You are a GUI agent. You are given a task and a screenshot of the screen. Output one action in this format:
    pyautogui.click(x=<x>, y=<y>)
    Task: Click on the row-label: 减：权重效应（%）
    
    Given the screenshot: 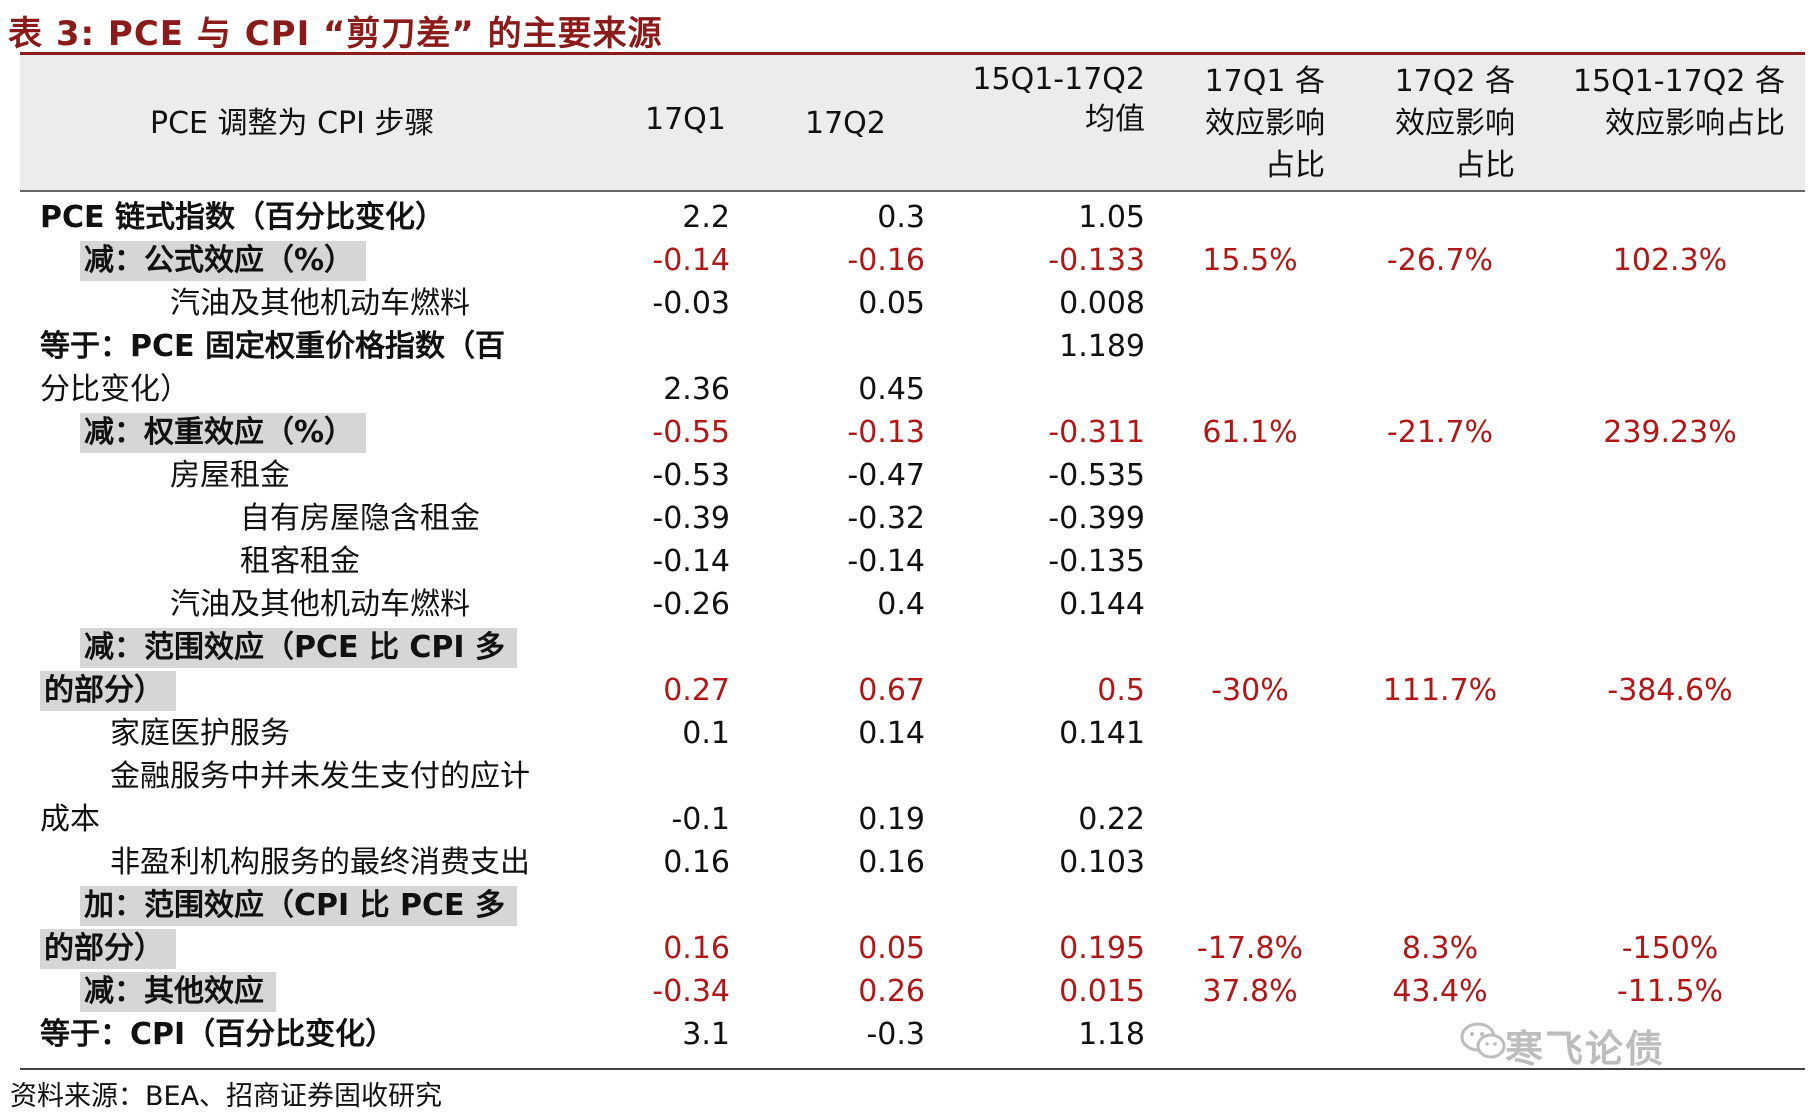 What is the action you would take?
    pyautogui.click(x=223, y=433)
    